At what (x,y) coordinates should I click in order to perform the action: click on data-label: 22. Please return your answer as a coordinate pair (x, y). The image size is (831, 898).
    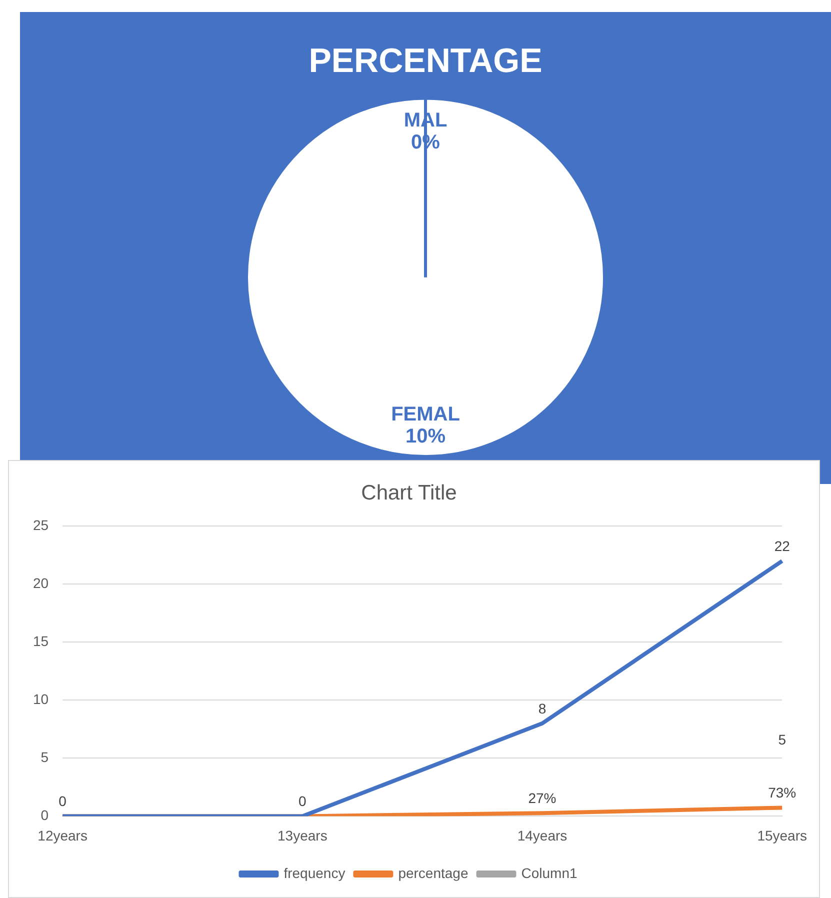
    Looking at the image, I should click on (782, 546).